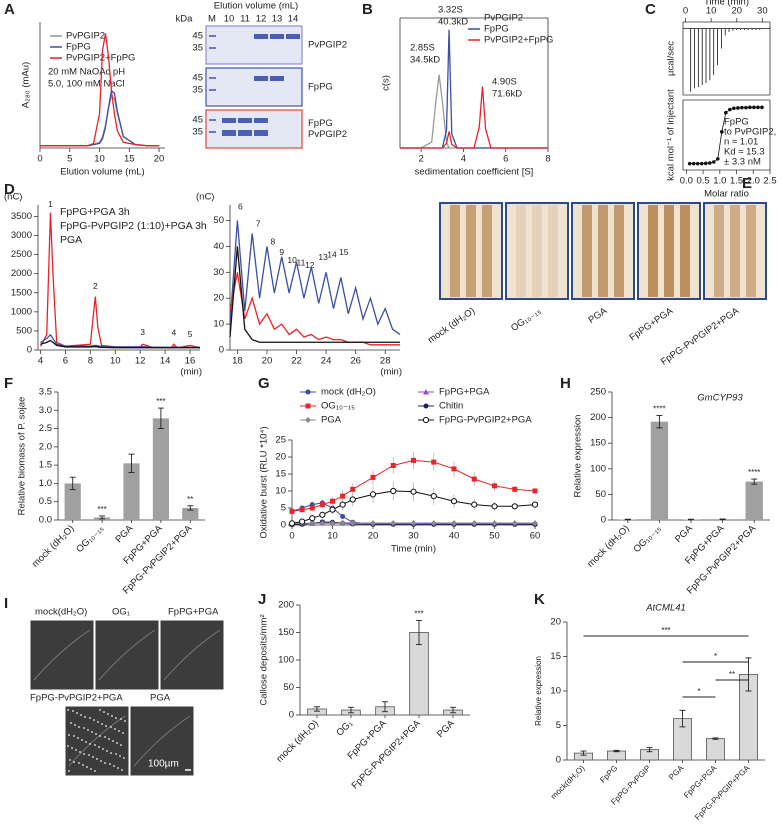 This screenshot has width=782, height=839. What do you see at coordinates (344, 728) in the screenshot?
I see `x-tick-label: OG₁` at bounding box center [344, 728].